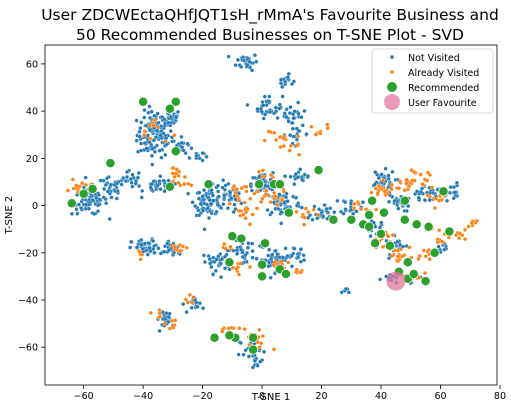  What do you see at coordinates (203, 396) in the screenshot?
I see `x-tick-label: −20` at bounding box center [203, 396].